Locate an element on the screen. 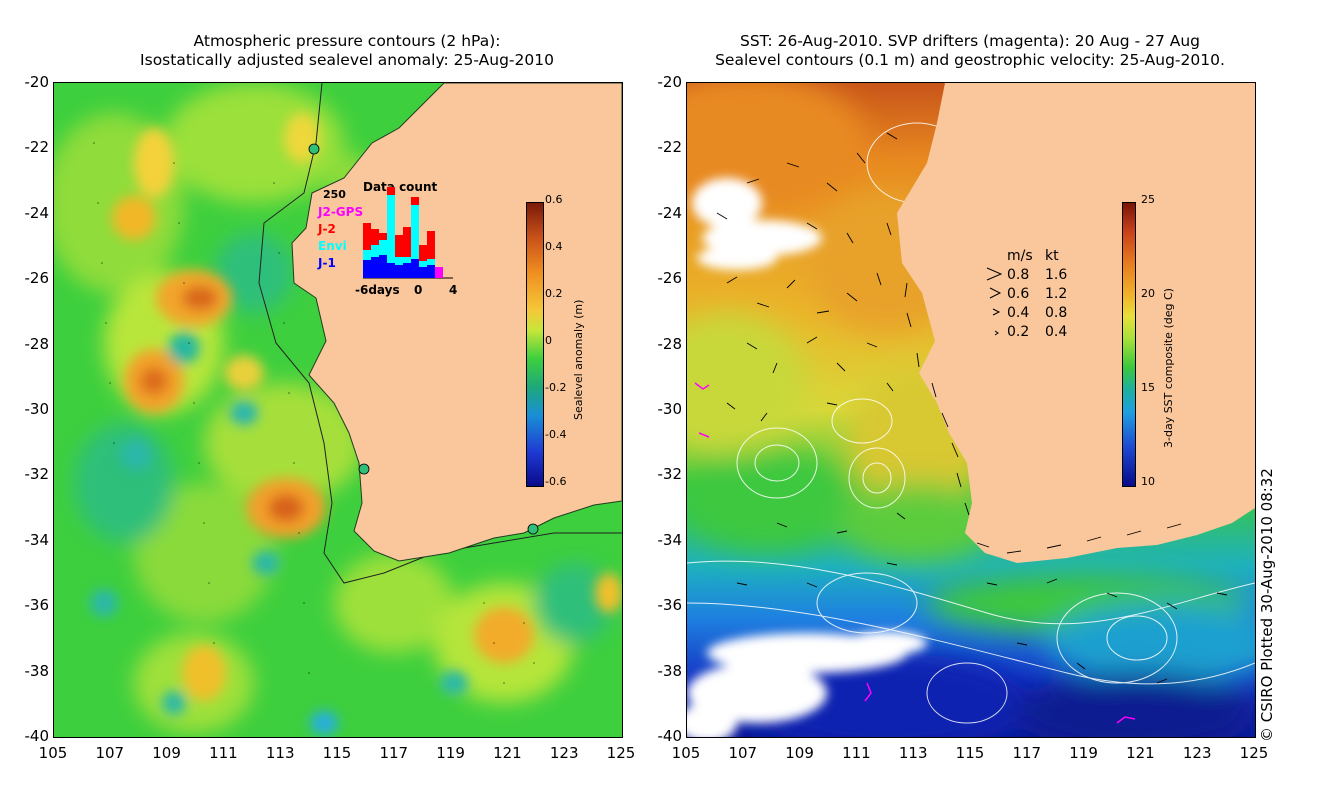 Image resolution: width=1320 pixels, height=810 pixels. hist-xlabel-start: -6days is located at coordinates (377, 290).